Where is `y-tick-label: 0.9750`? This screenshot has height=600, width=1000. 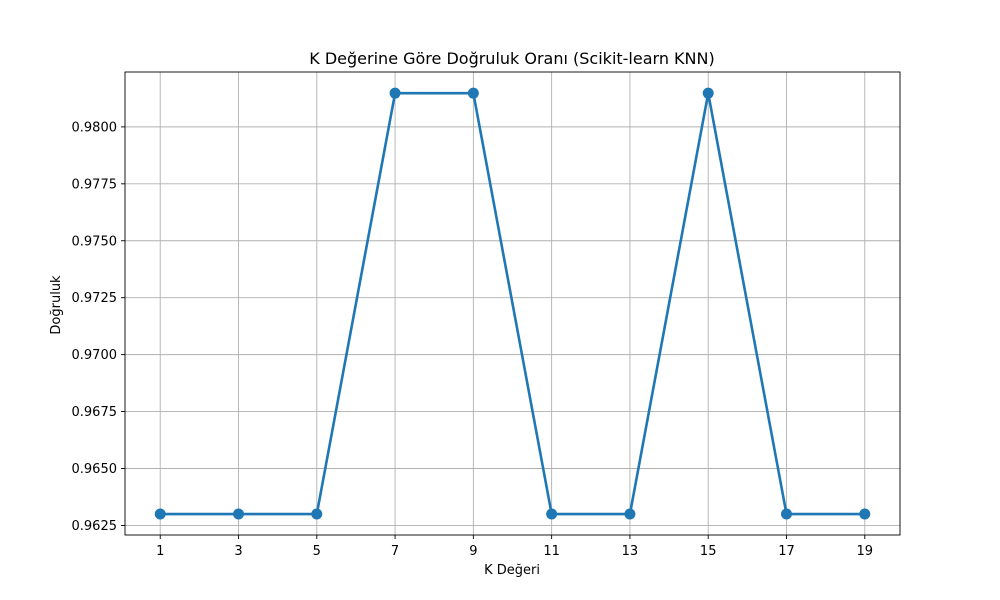 y-tick-label: 0.9750 is located at coordinates (95, 241).